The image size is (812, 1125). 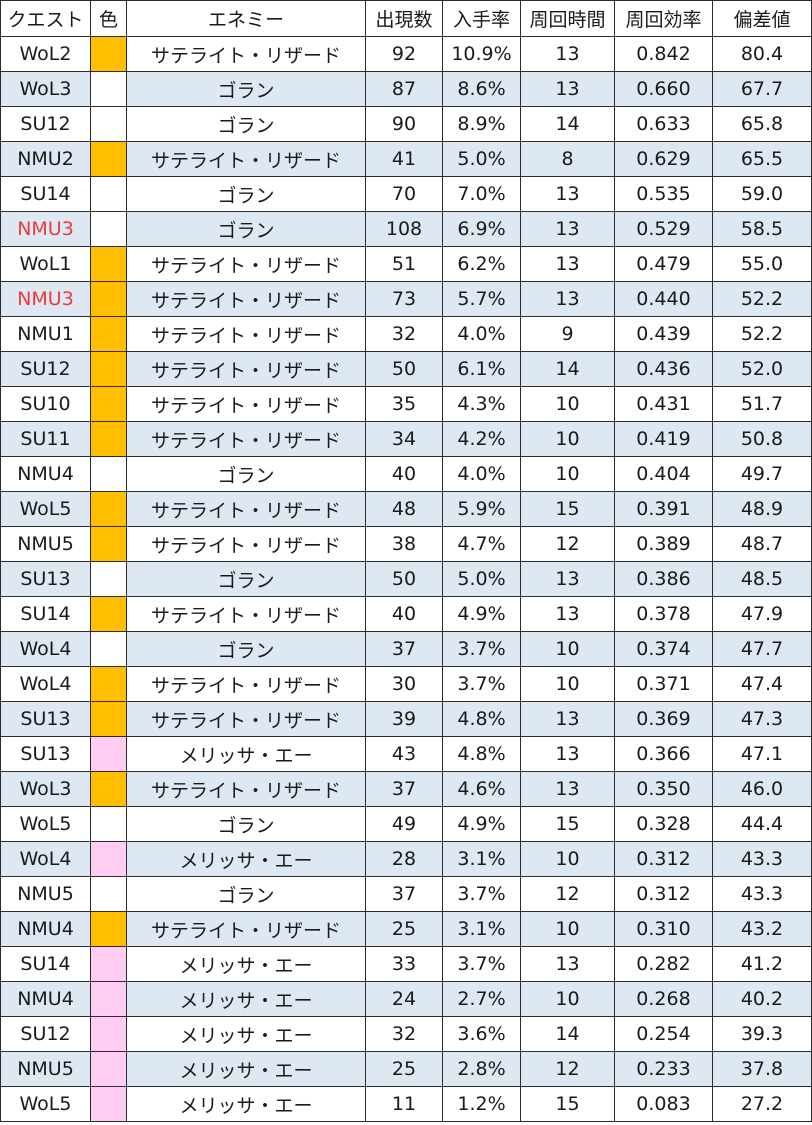 What do you see at coordinates (406, 894) in the screenshot?
I see `table-row: NMU5 ゴラン 37 3.7% 12 0.312 43.3` at bounding box center [406, 894].